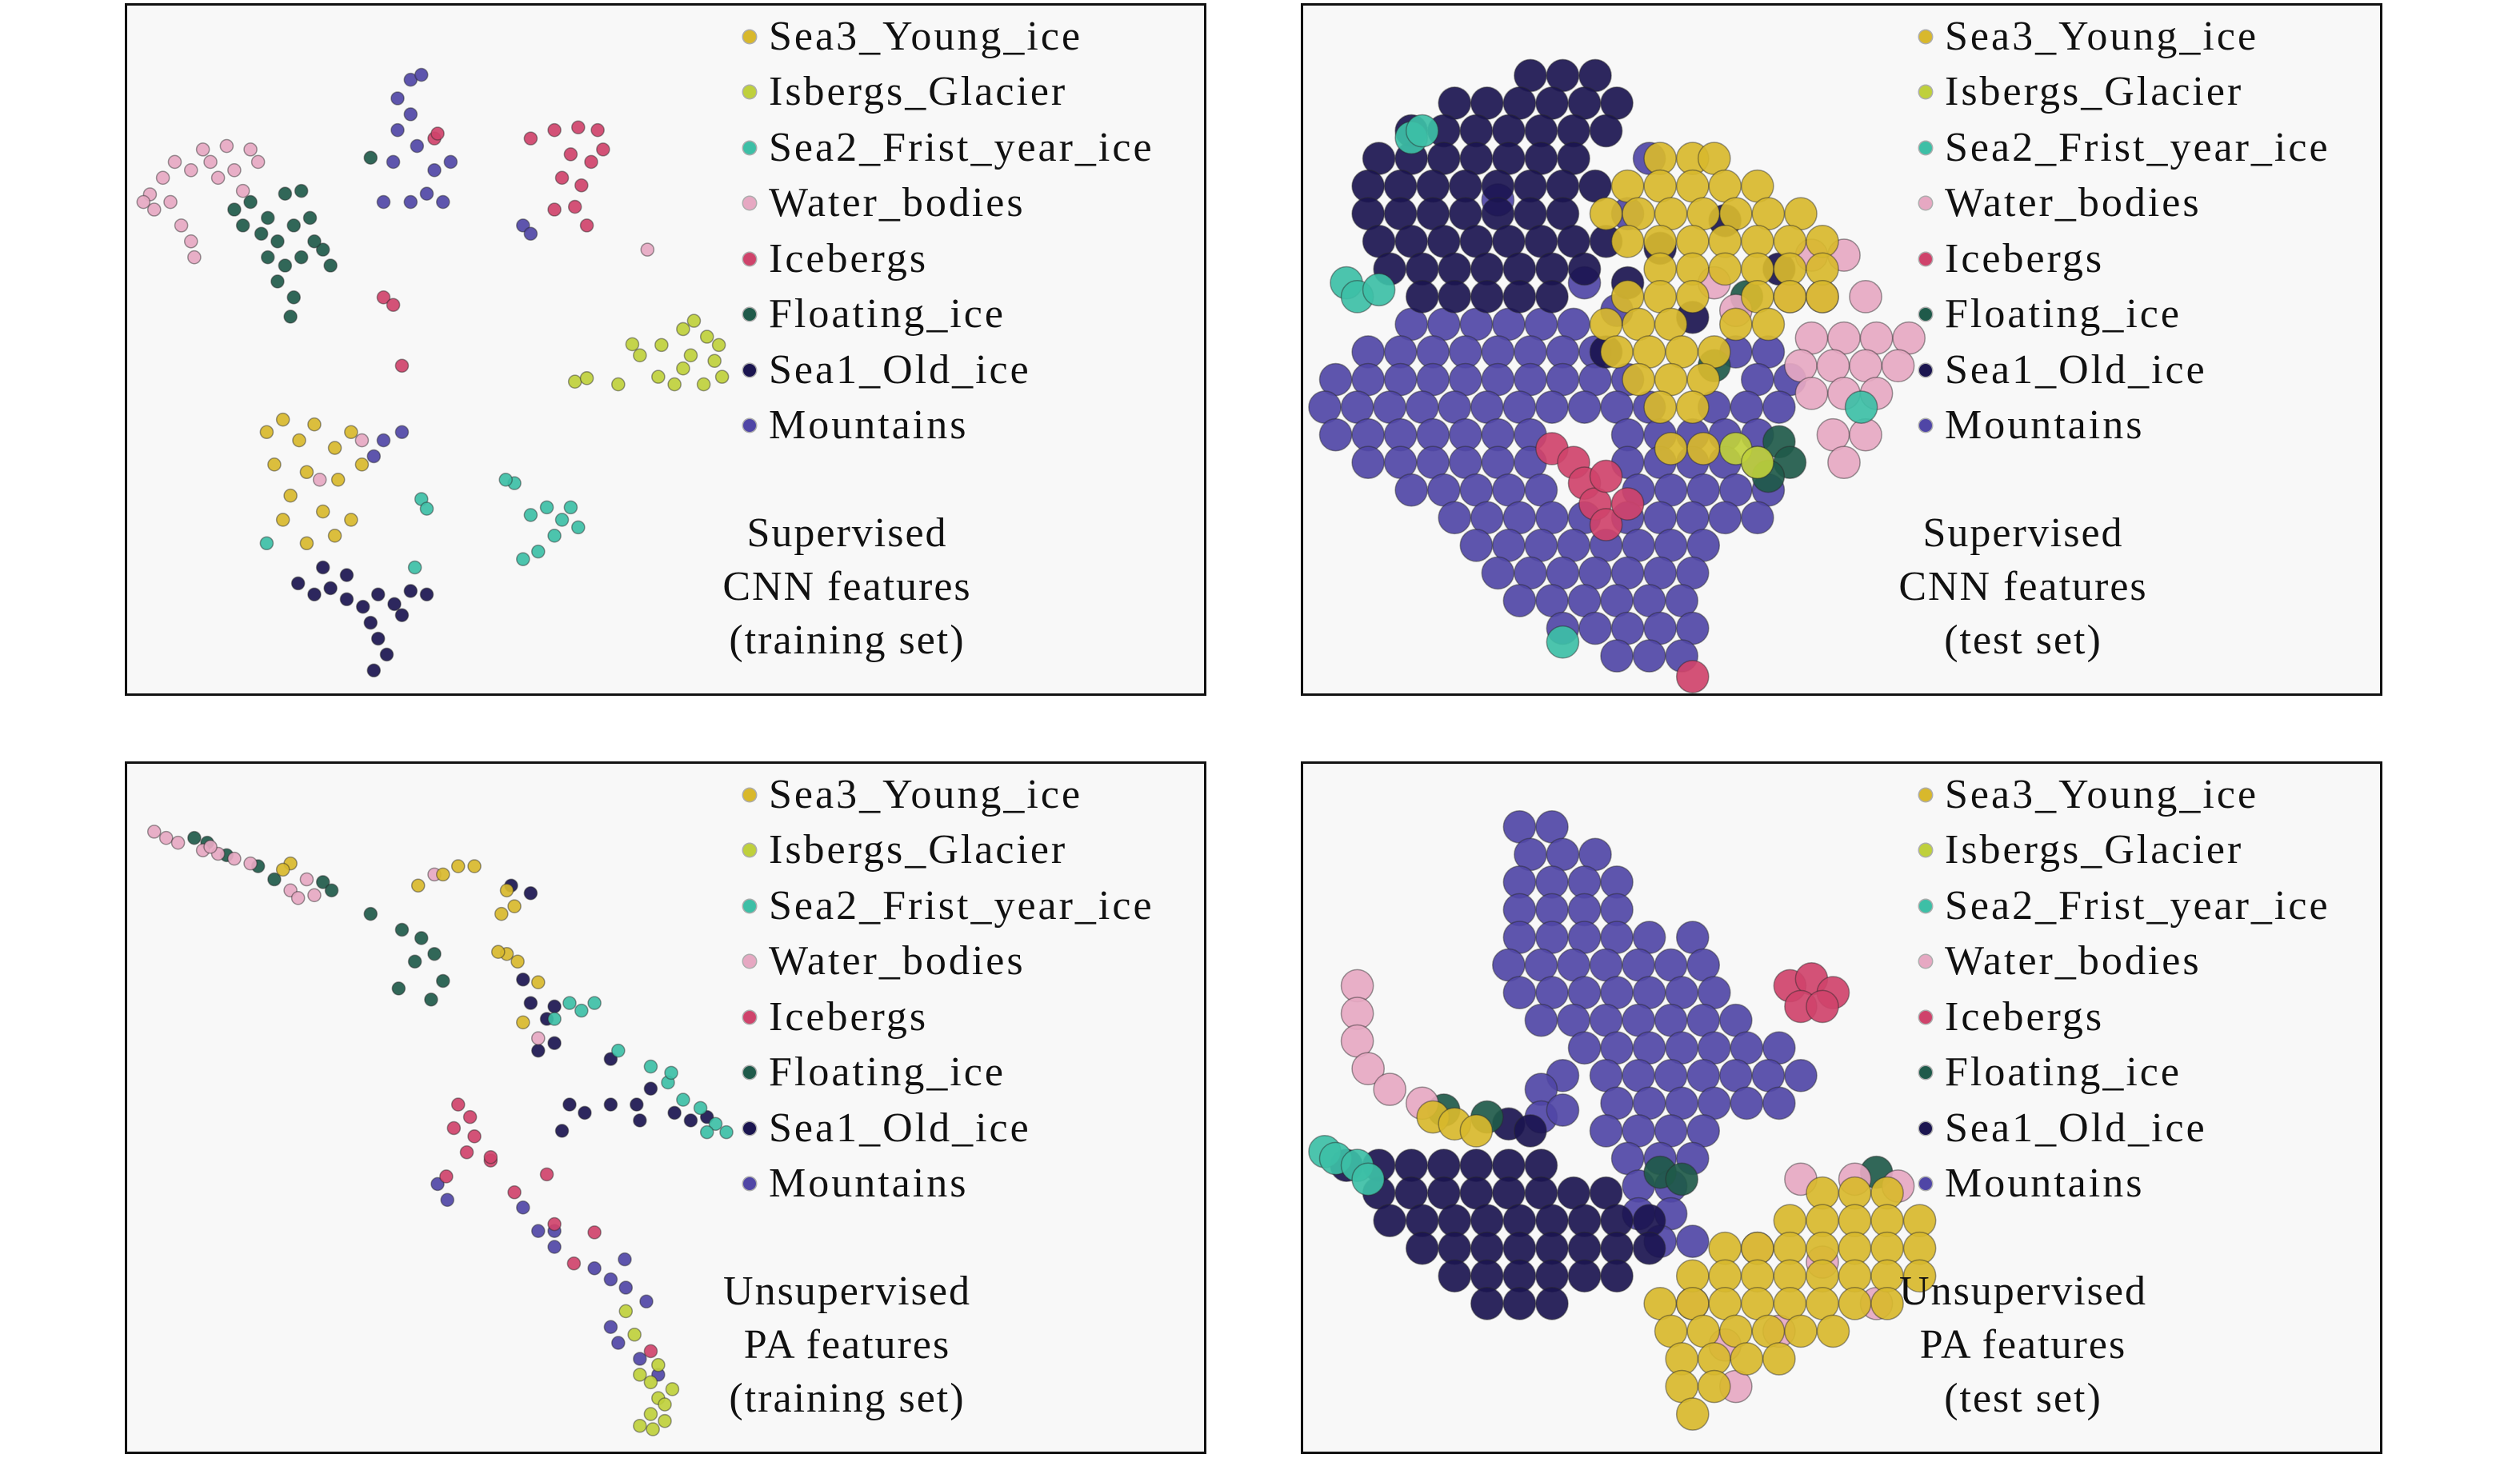  What do you see at coordinates (847, 533) in the screenshot?
I see `chart-title-line: Supervised` at bounding box center [847, 533].